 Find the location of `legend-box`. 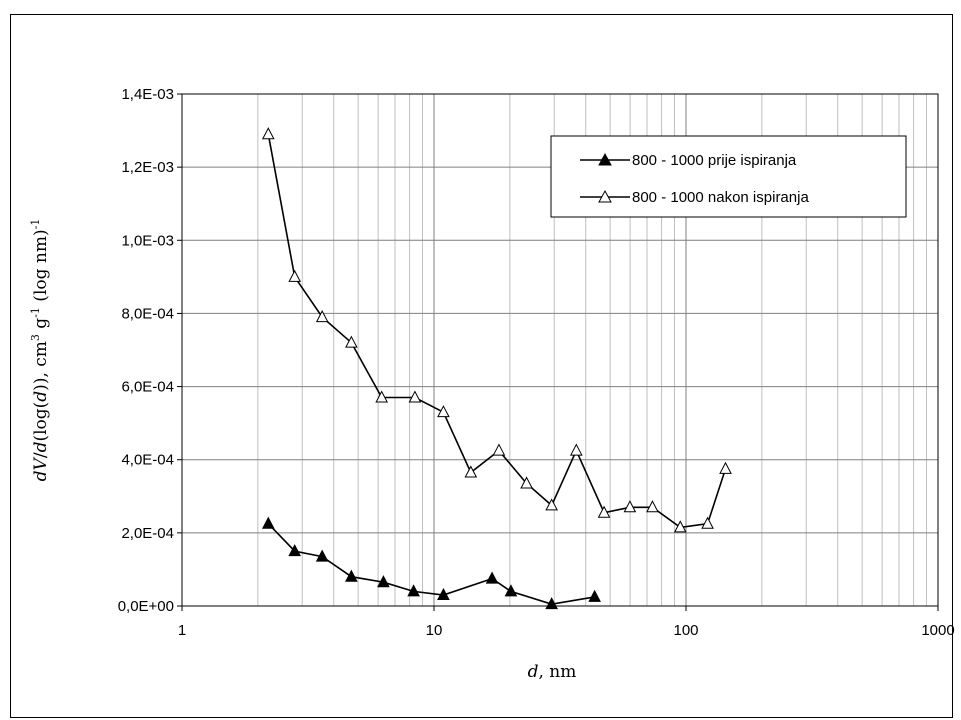

legend-box is located at coordinates (728, 176).